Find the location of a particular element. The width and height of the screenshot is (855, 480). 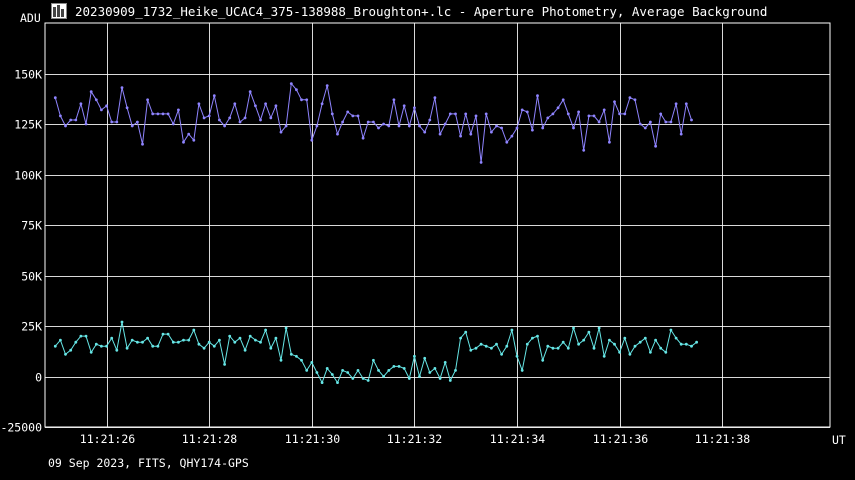

y-tick-label: 100K is located at coordinates (28, 176).